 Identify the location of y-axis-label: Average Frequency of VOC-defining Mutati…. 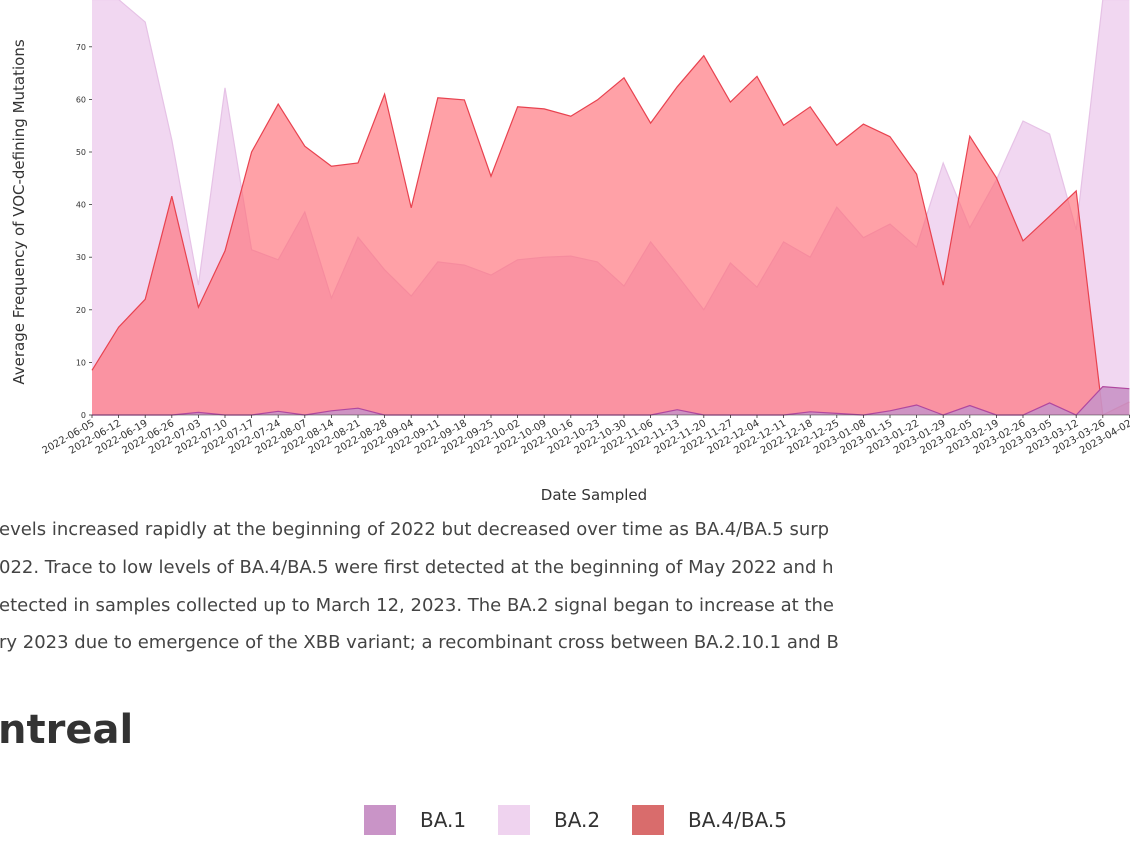
(19, 211).